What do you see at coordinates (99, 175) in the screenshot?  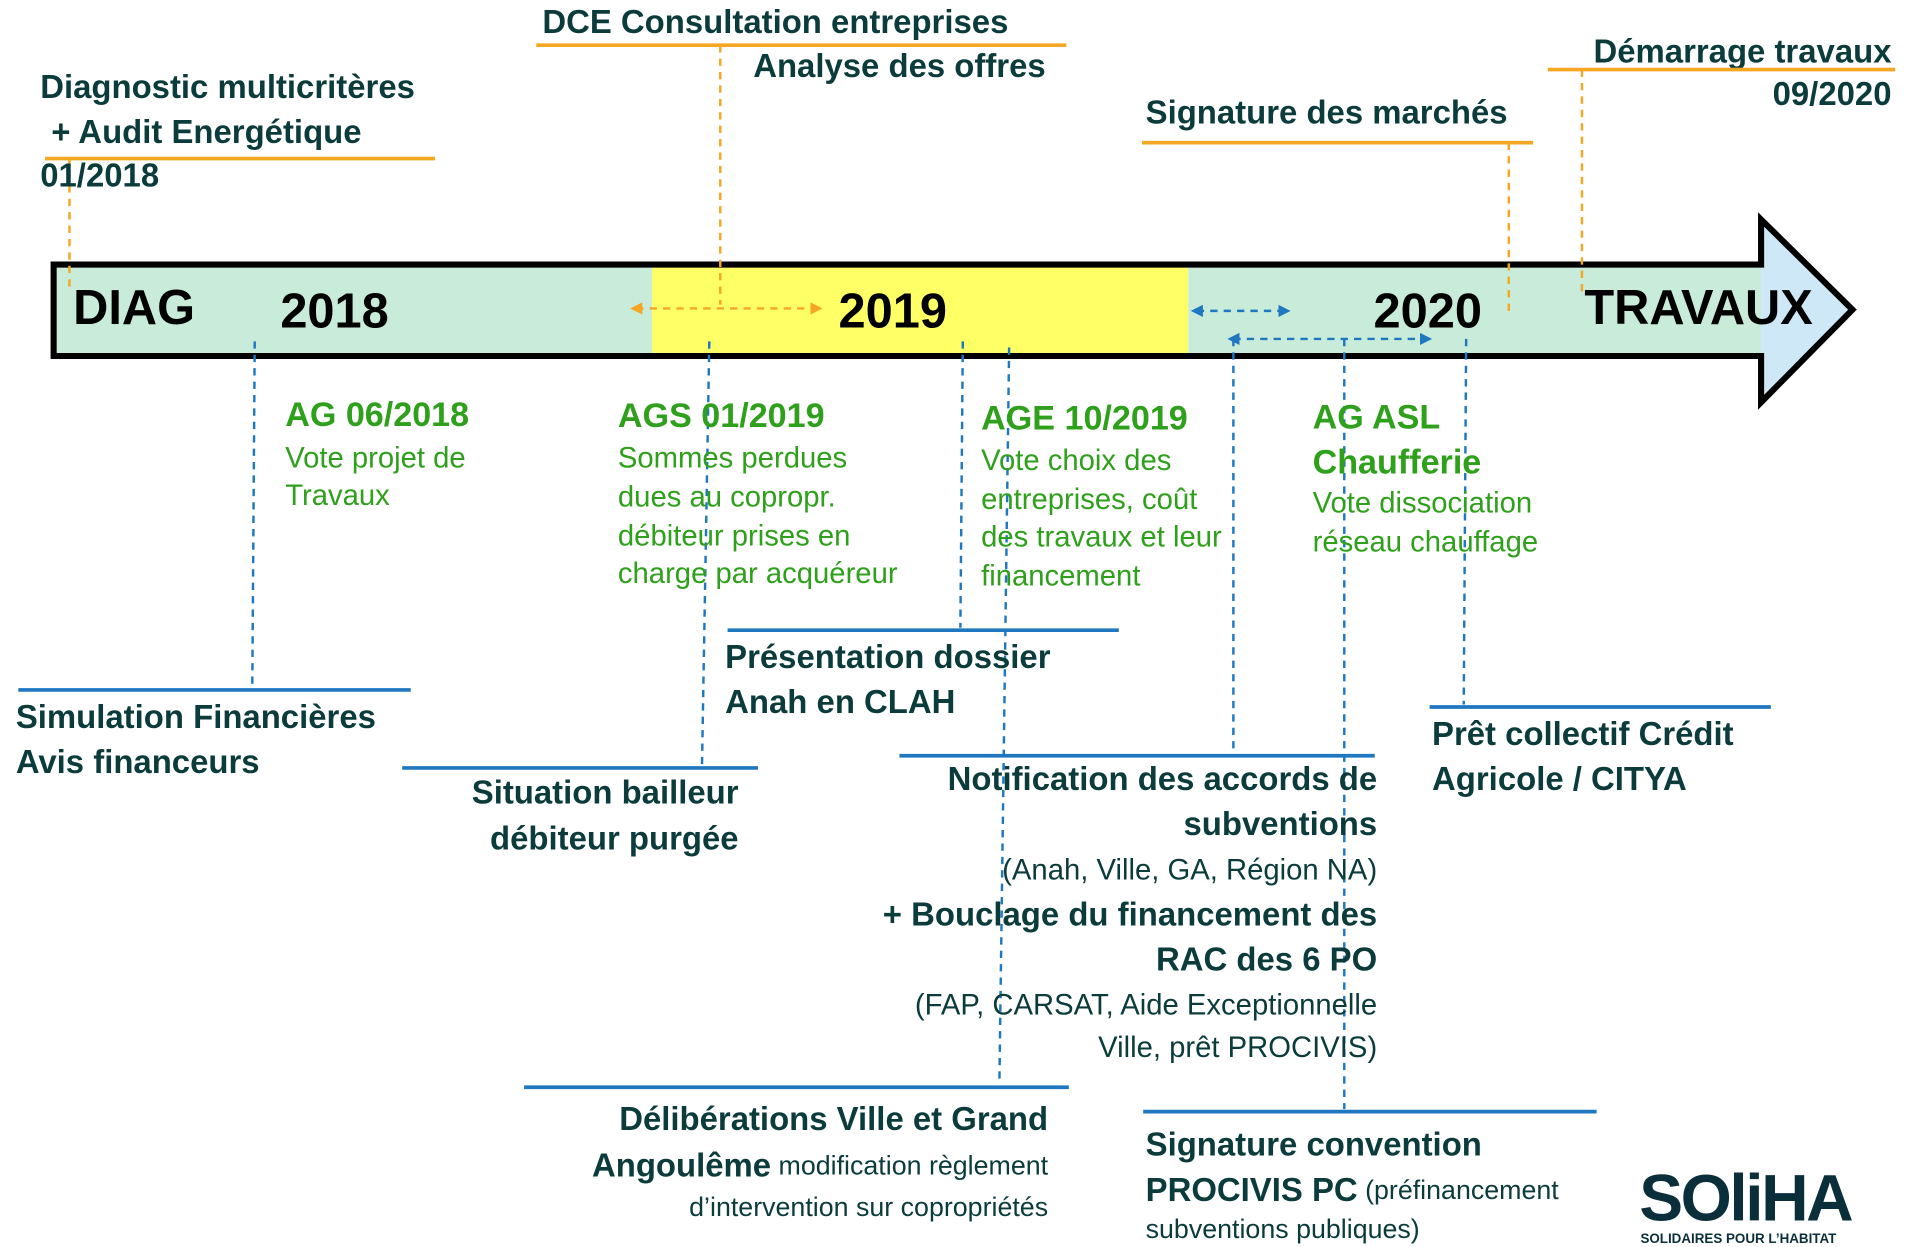 I see `milestone-date: 01/2018` at bounding box center [99, 175].